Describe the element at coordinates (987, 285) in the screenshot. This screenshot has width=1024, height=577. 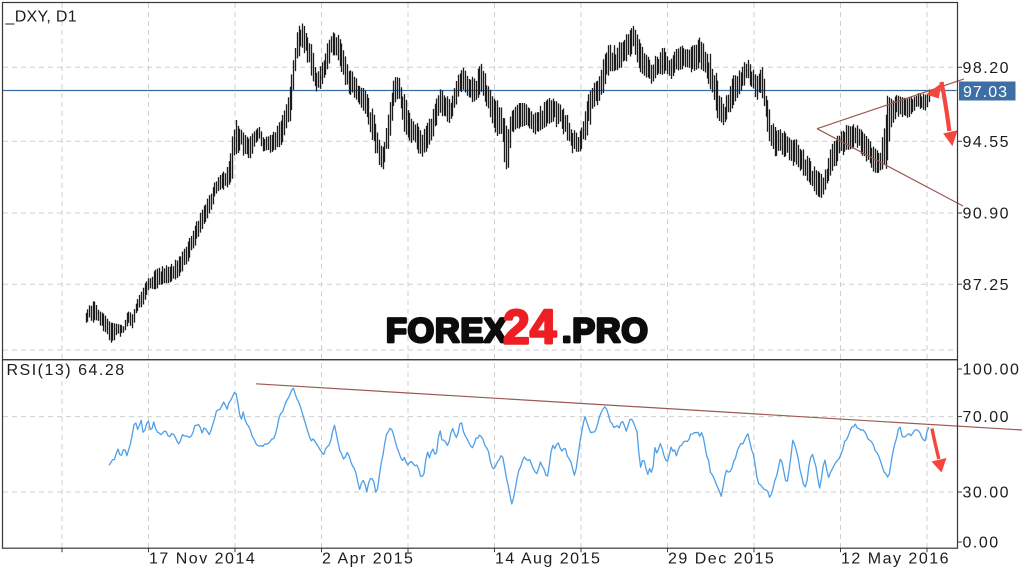
I see `svg-text: 87.25` at that location.